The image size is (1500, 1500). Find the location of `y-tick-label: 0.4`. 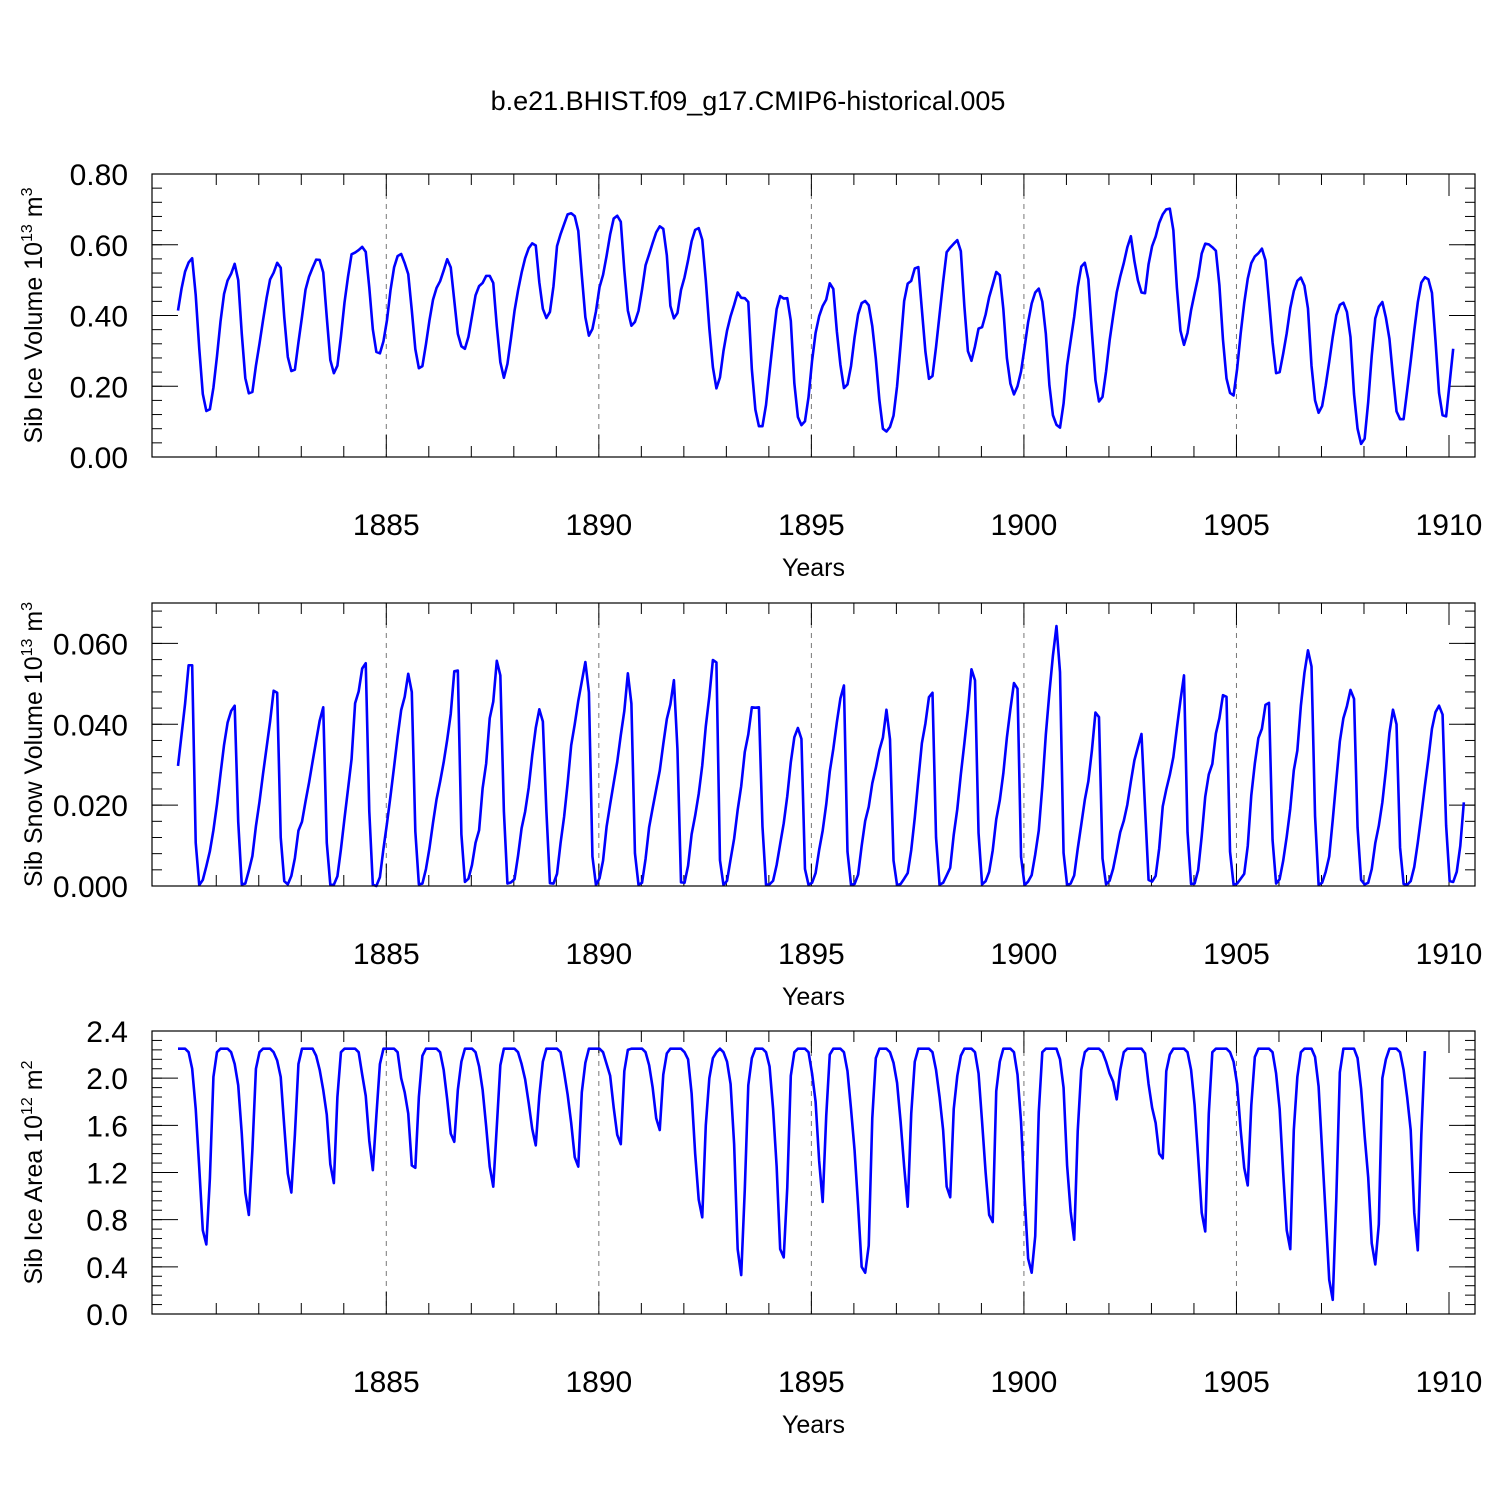

y-tick-label: 0.4 is located at coordinates (107, 1268).